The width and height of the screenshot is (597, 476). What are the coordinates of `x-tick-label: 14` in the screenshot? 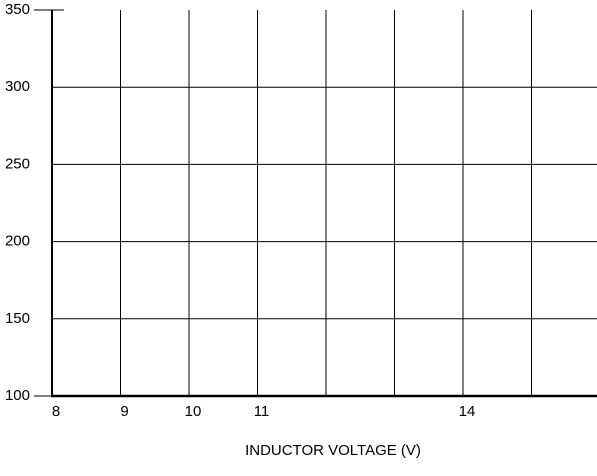 It's located at (467, 411).